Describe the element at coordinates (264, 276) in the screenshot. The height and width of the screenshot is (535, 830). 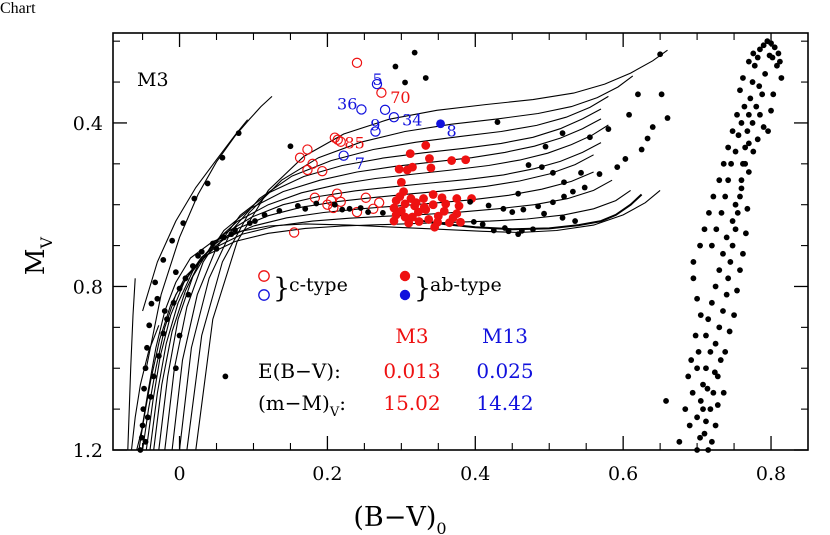
I see `legend-c-type-red-marker` at that location.